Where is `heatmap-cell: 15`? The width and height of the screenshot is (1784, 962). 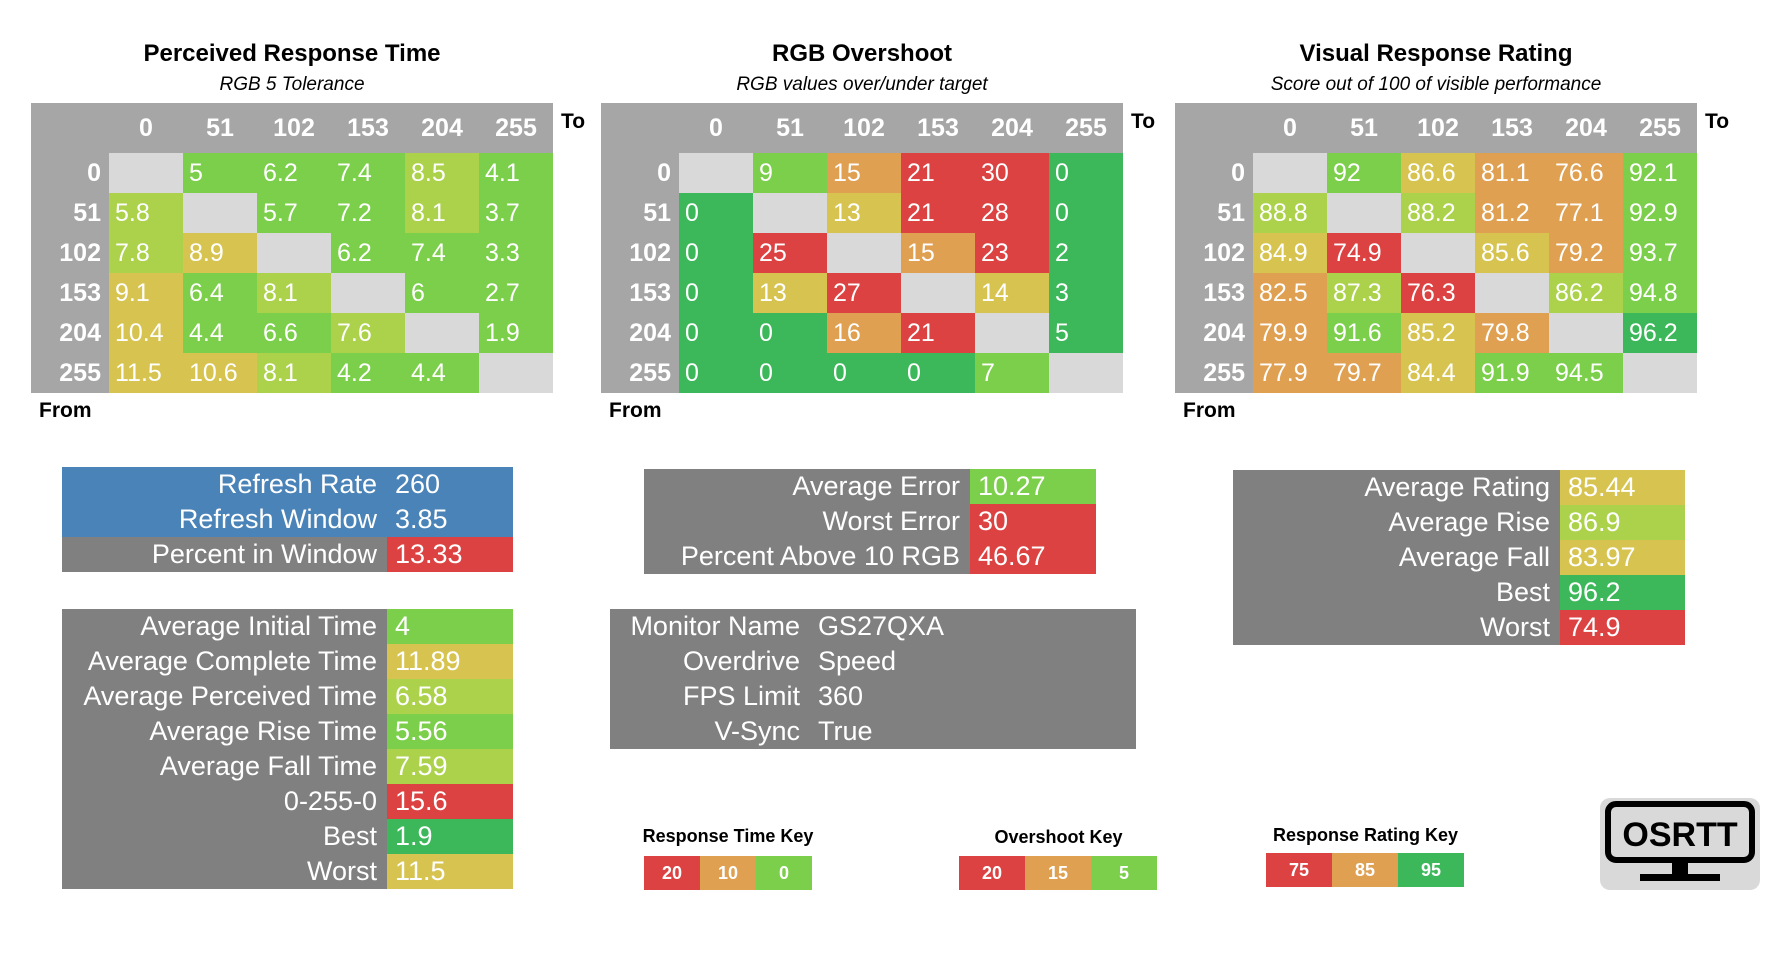 heatmap-cell: 15 is located at coordinates (938, 253).